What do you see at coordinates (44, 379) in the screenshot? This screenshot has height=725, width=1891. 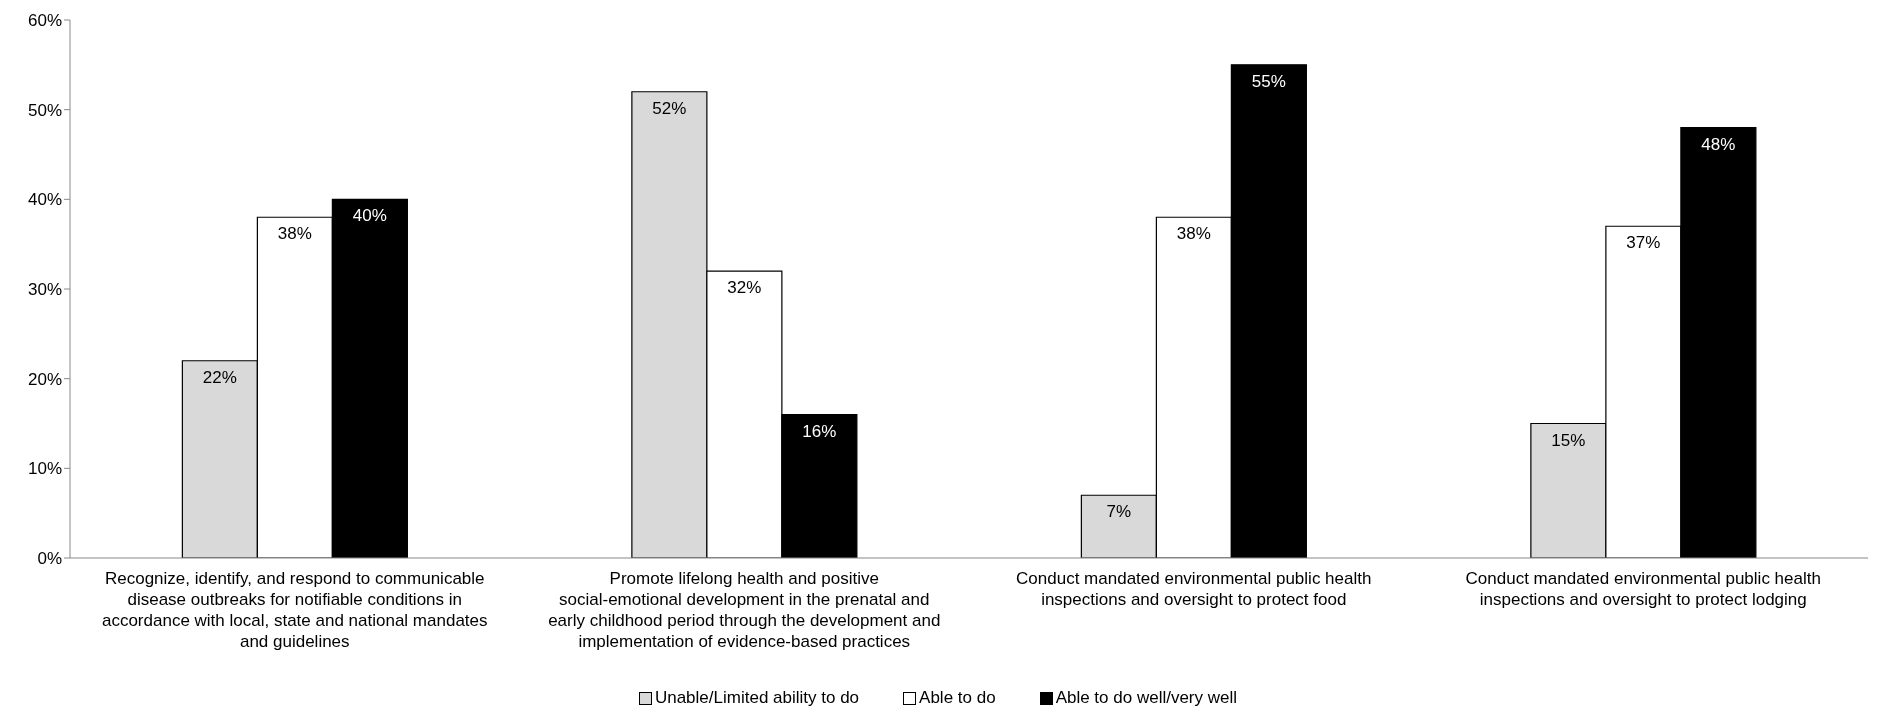 I see `y-tick-label: 20%` at bounding box center [44, 379].